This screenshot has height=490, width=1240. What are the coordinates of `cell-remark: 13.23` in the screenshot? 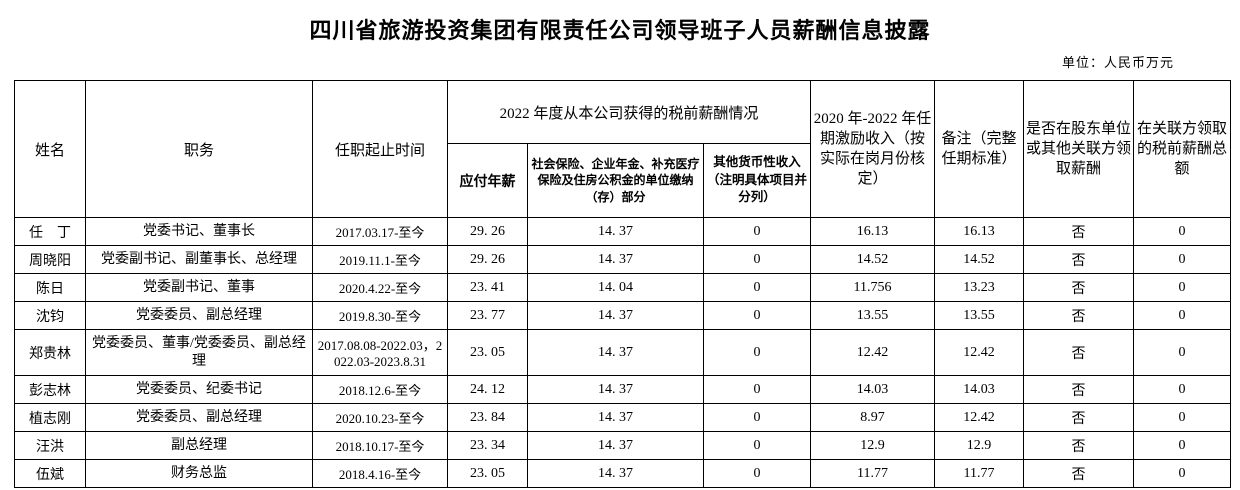 It's located at (979, 287).